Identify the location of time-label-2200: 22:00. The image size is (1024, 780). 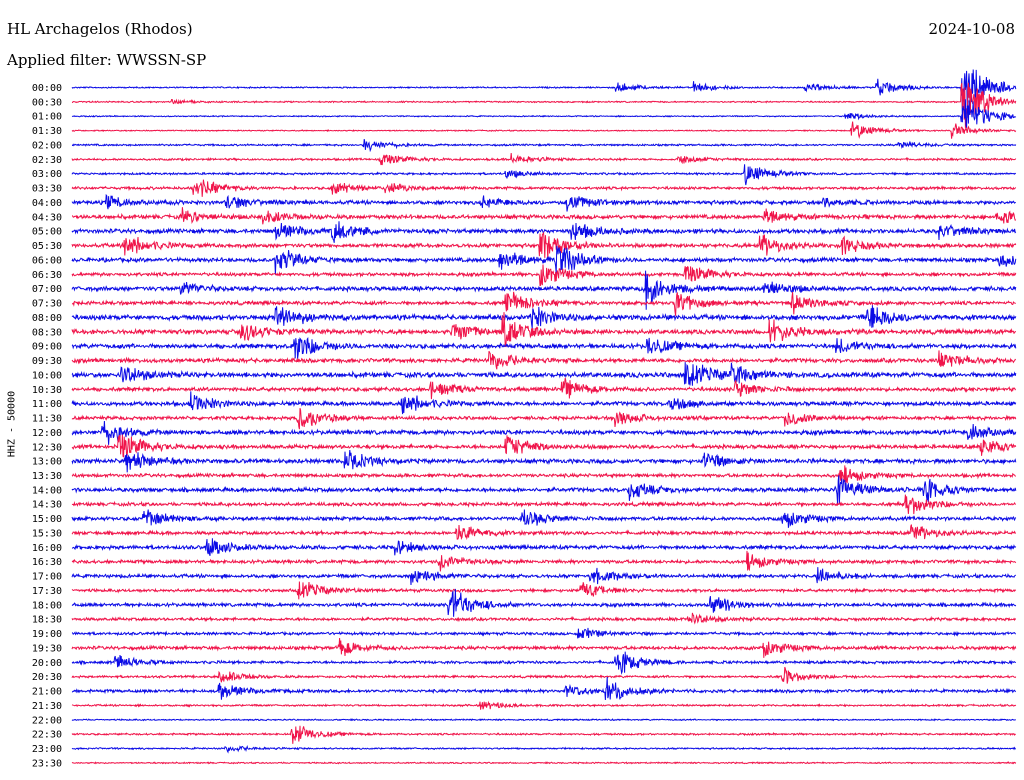
(47, 720).